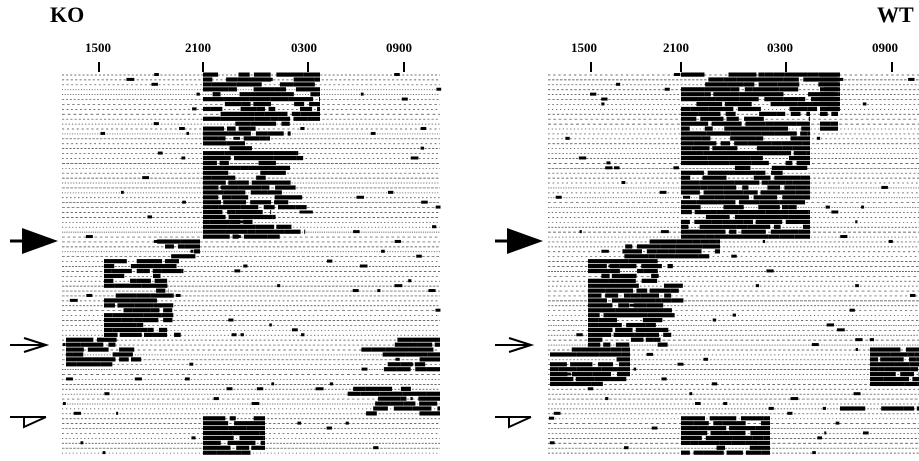  What do you see at coordinates (525, 241) in the screenshot?
I see `filled-arrow-icon` at bounding box center [525, 241].